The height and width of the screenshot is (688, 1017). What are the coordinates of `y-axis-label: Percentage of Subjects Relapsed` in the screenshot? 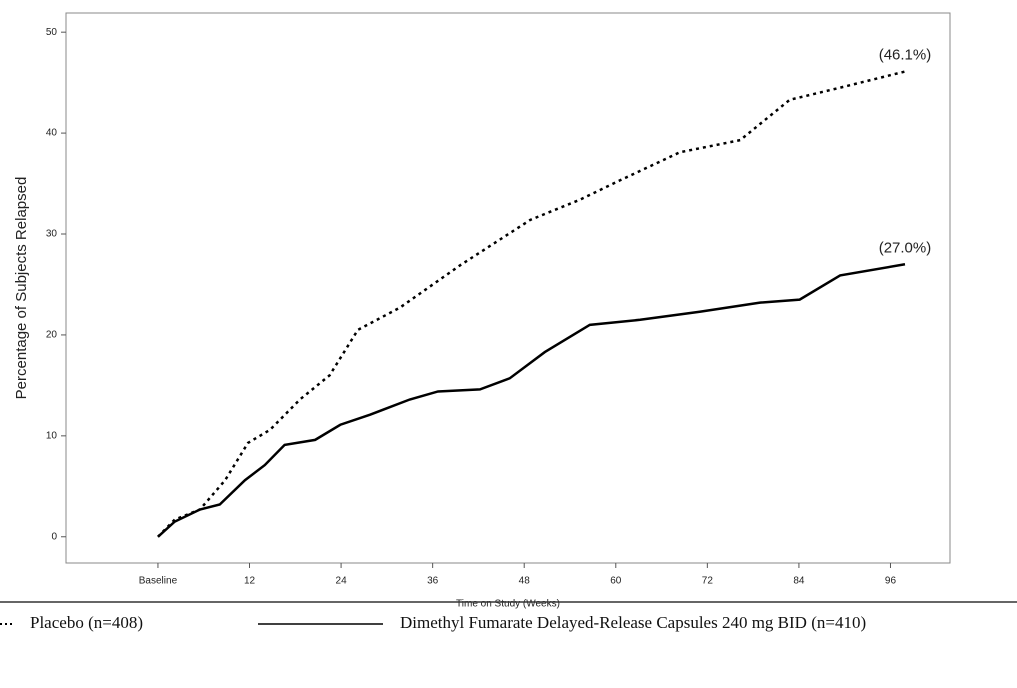 It's located at (21, 288).